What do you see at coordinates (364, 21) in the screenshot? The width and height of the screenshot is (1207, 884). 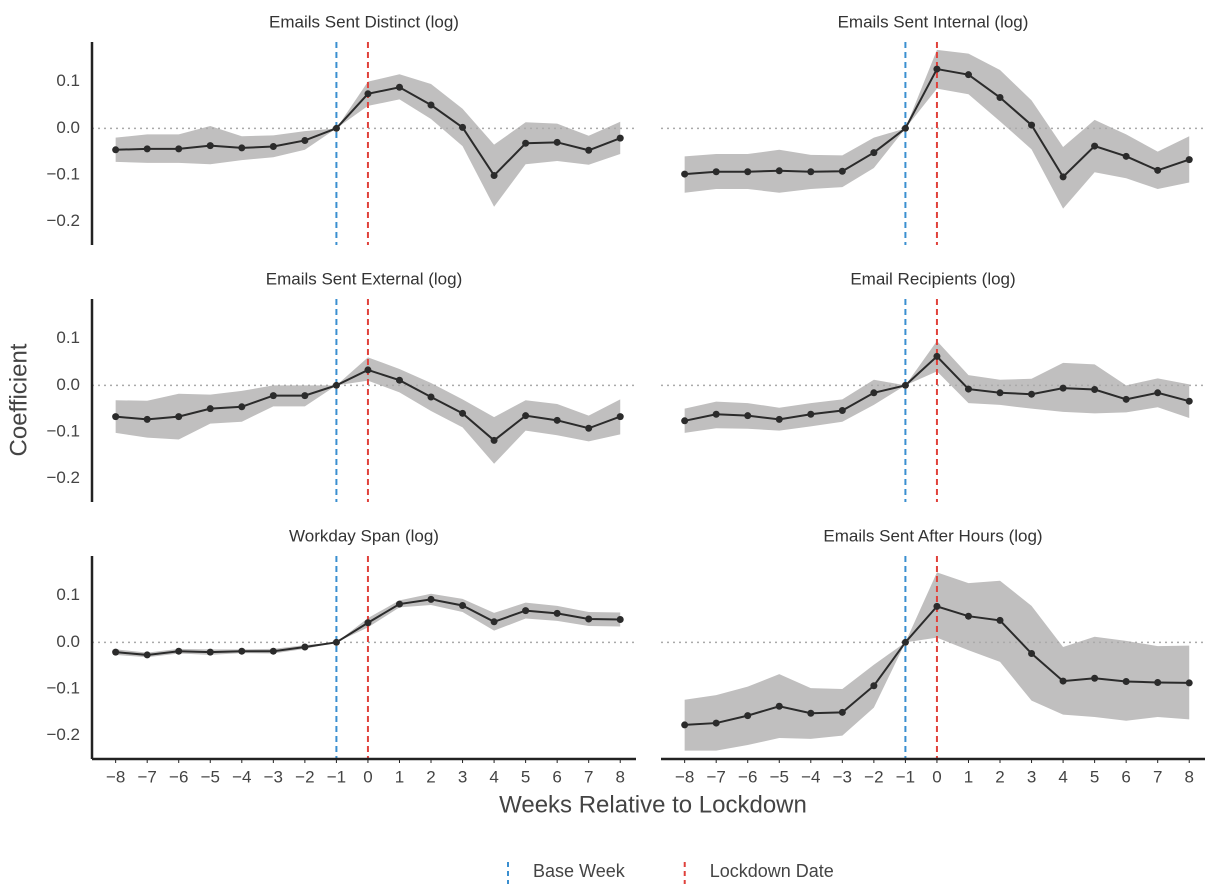 I see `panel-title: Emails Sent Distinct (log)` at bounding box center [364, 21].